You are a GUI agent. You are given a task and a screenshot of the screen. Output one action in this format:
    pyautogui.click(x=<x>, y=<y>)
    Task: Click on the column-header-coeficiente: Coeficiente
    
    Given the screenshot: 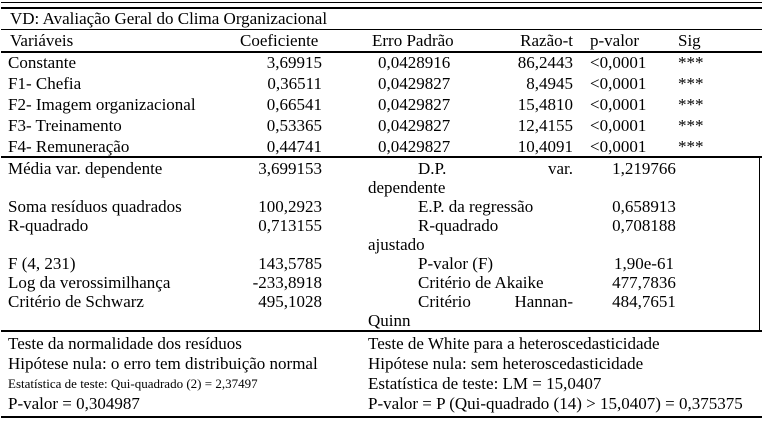 What is the action you would take?
    pyautogui.click(x=279, y=40)
    